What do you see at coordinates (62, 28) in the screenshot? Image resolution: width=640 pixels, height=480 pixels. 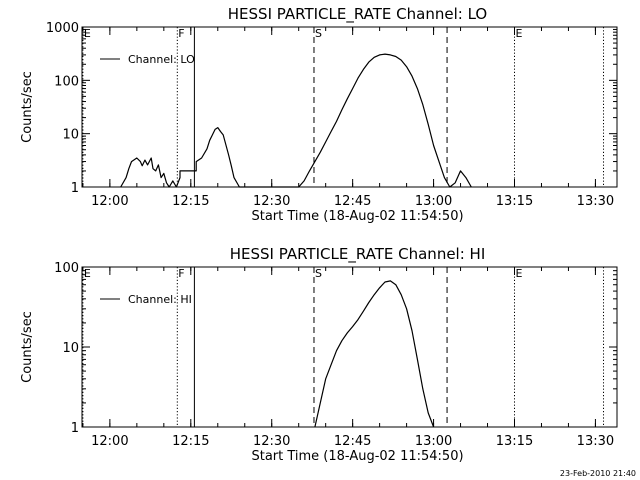 I see `y-tick-label: 1000` at bounding box center [62, 28].